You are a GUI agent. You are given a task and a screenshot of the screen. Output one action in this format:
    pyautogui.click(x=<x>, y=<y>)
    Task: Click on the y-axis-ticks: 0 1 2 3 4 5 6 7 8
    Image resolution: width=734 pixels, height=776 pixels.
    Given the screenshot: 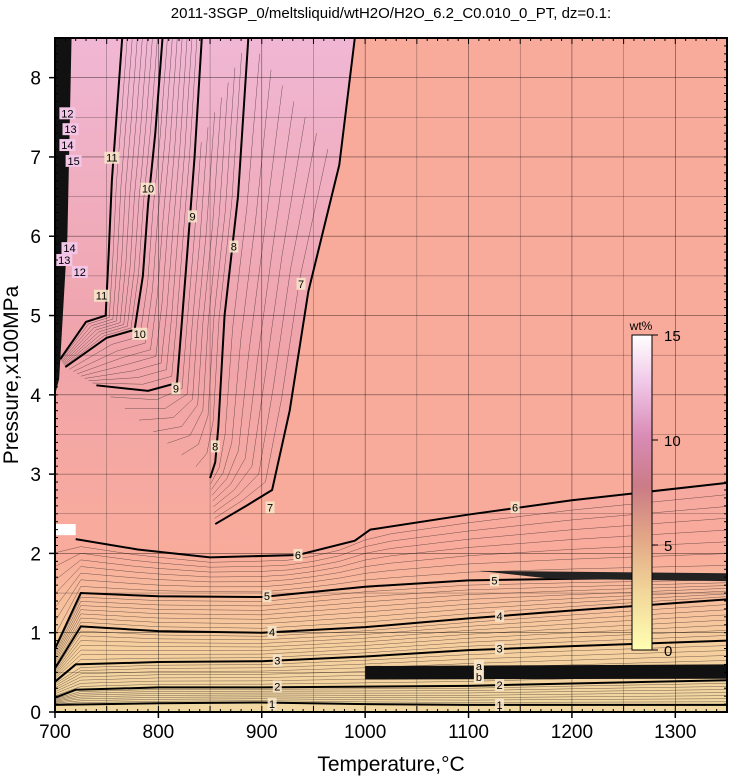 What is the action you would take?
    pyautogui.click(x=42, y=396)
    